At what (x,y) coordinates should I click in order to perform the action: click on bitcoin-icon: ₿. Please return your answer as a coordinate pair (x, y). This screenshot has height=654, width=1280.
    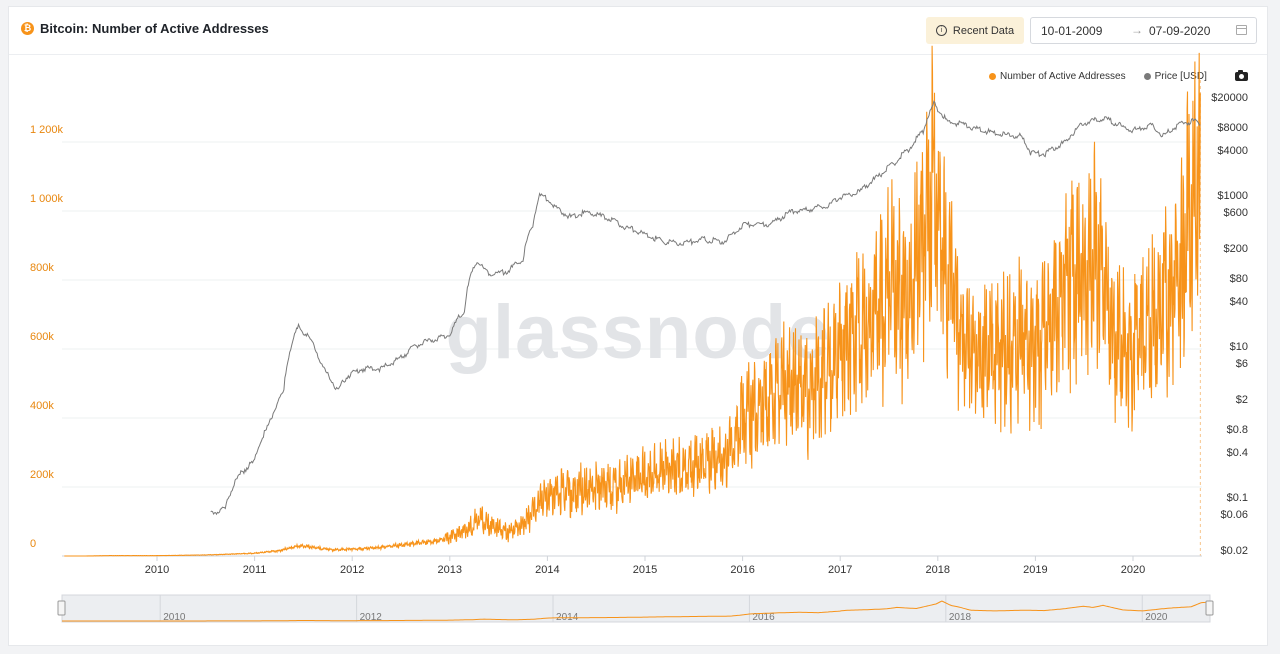
    Looking at the image, I should click on (27, 28).